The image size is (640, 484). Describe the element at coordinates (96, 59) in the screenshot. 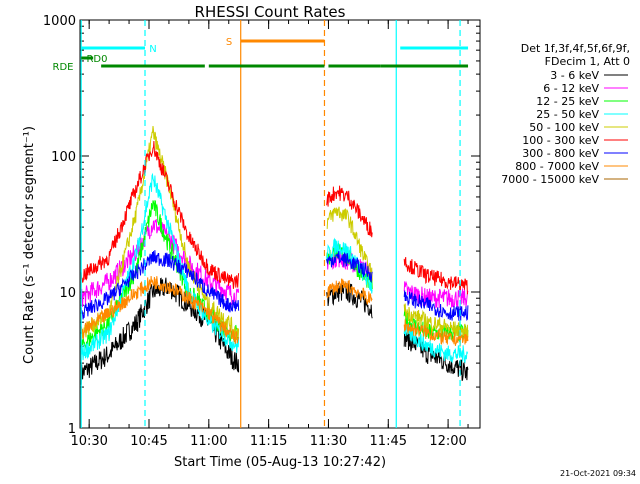

I see `flag-label-rd0: RD0` at that location.